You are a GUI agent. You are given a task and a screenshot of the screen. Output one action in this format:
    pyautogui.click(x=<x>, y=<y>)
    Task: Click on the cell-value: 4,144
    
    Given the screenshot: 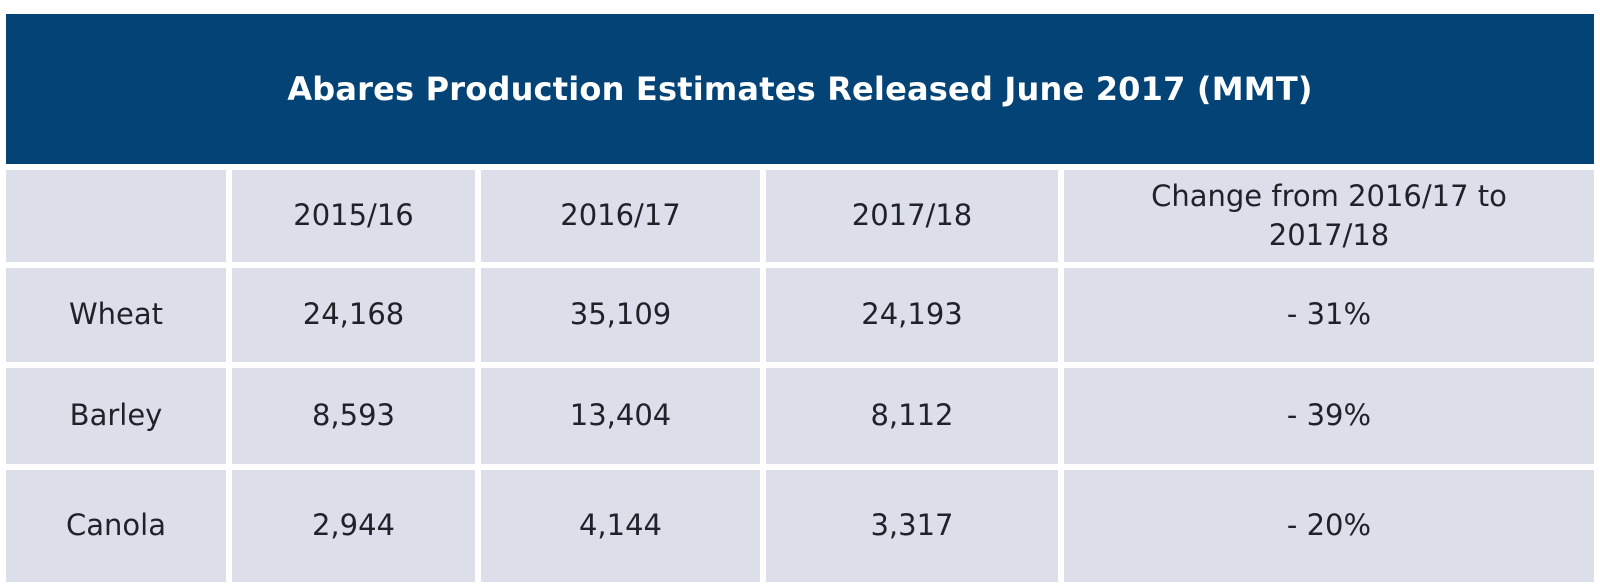 What is the action you would take?
    pyautogui.click(x=620, y=525)
    